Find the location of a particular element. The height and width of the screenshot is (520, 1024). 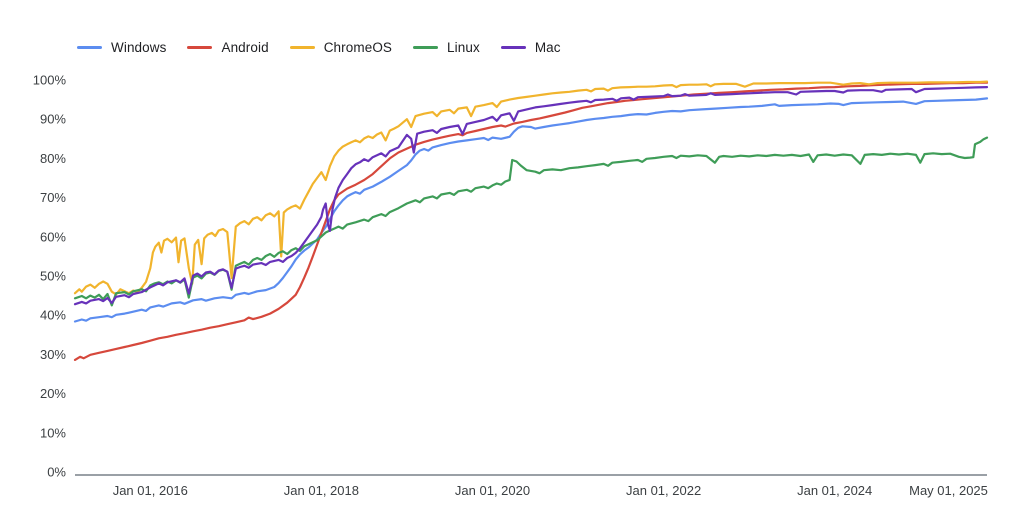

y-tick-label: 80% is located at coordinates (53, 158).